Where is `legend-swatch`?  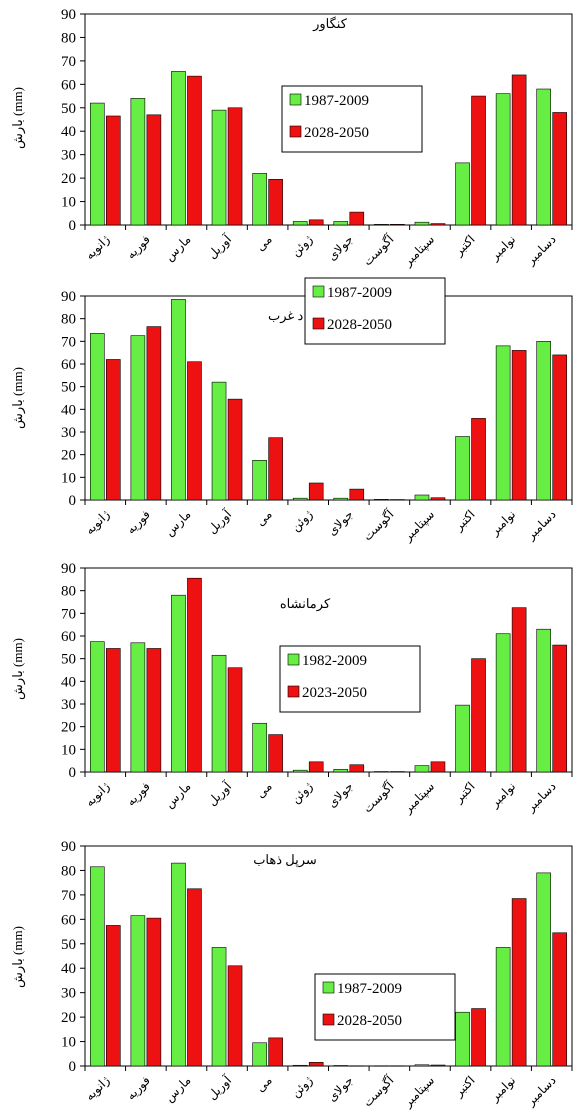
legend-swatch is located at coordinates (293, 659).